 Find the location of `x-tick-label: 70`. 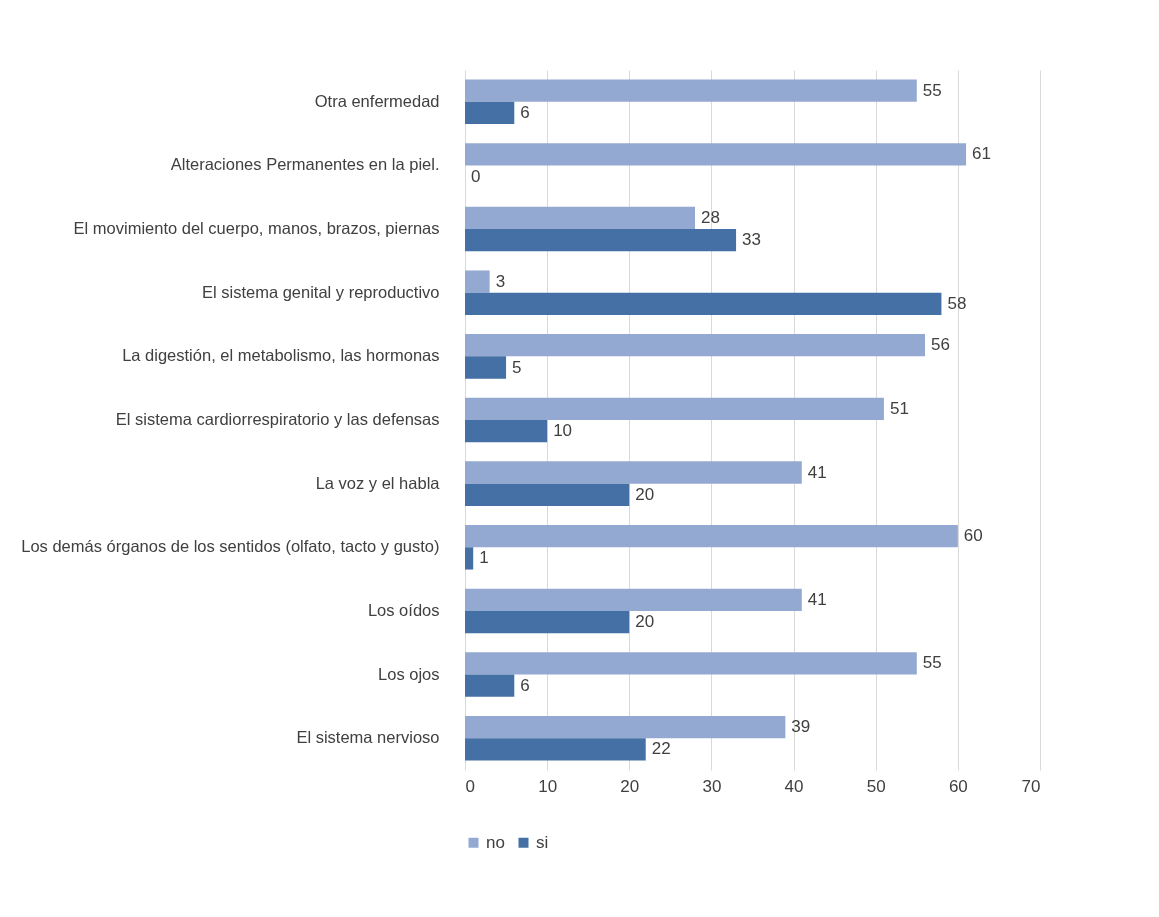

x-tick-label: 70 is located at coordinates (1031, 786).